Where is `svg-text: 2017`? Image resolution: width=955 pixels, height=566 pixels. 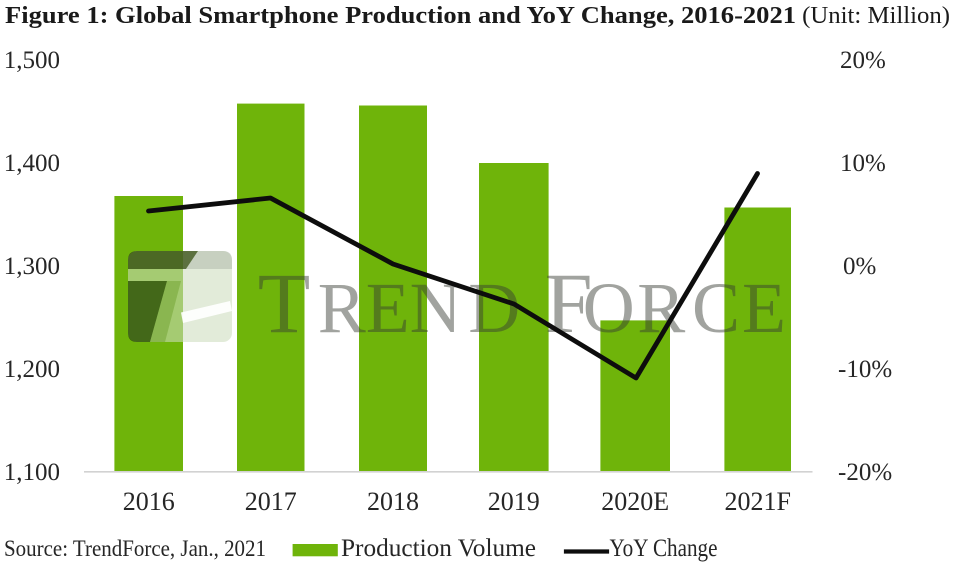 svg-text: 2017 is located at coordinates (271, 501).